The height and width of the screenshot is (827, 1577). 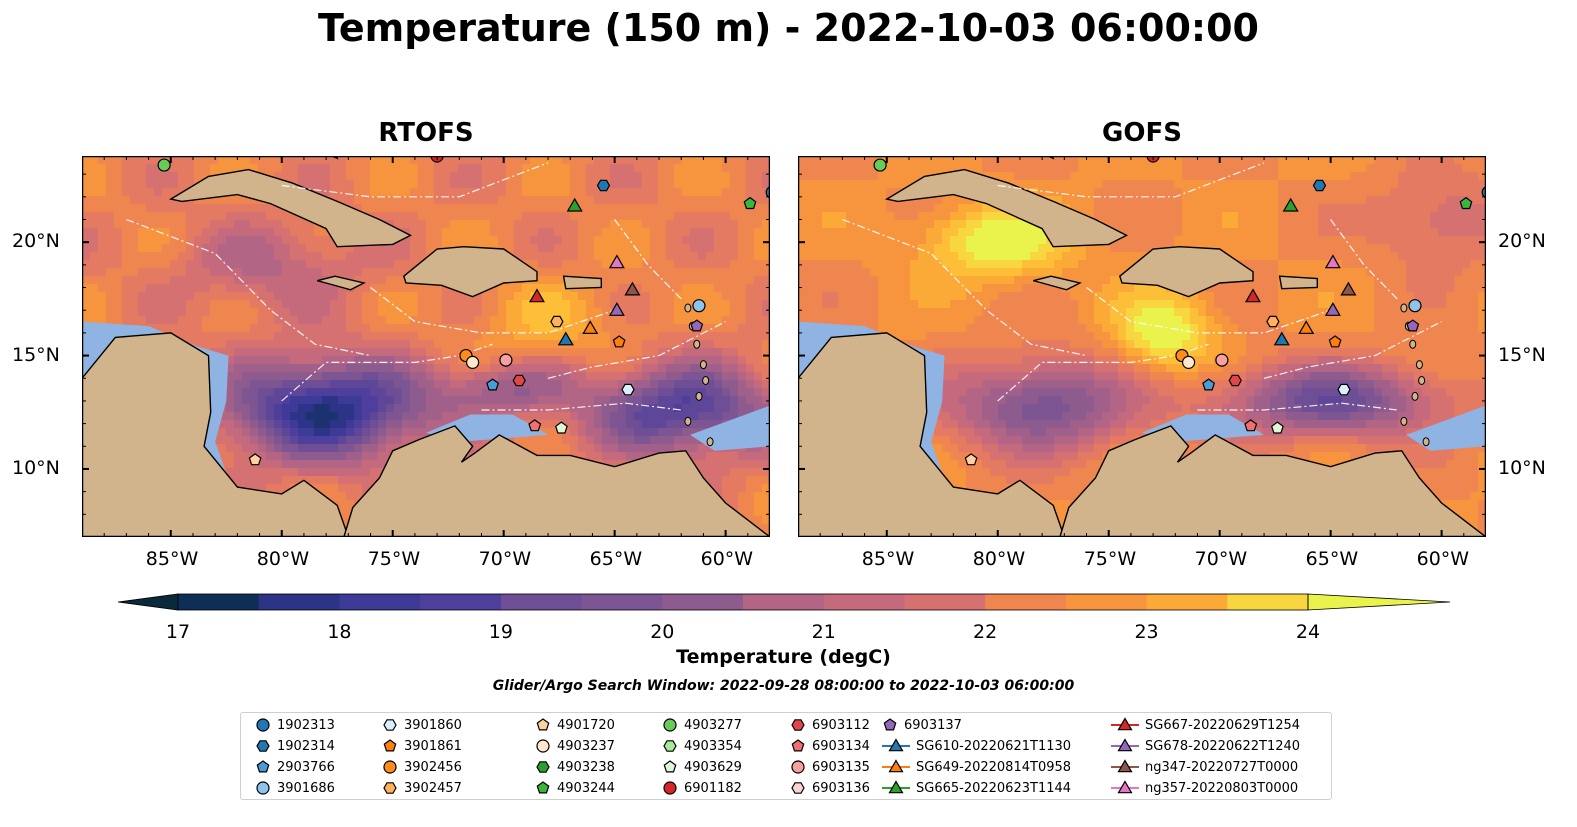 What do you see at coordinates (295, 767) in the screenshot?
I see `legend-item: 2903766` at bounding box center [295, 767].